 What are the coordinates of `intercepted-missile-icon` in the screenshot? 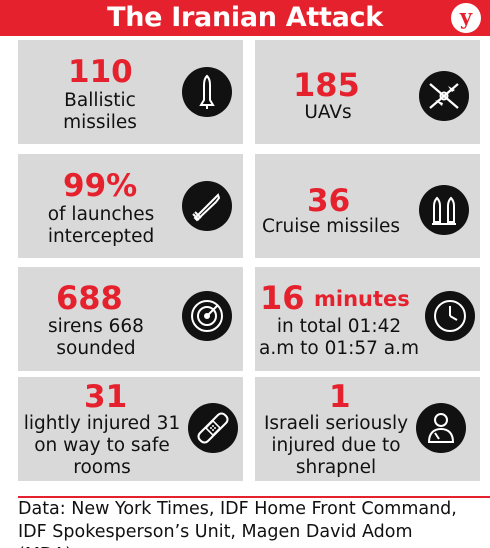 It's located at (207, 206).